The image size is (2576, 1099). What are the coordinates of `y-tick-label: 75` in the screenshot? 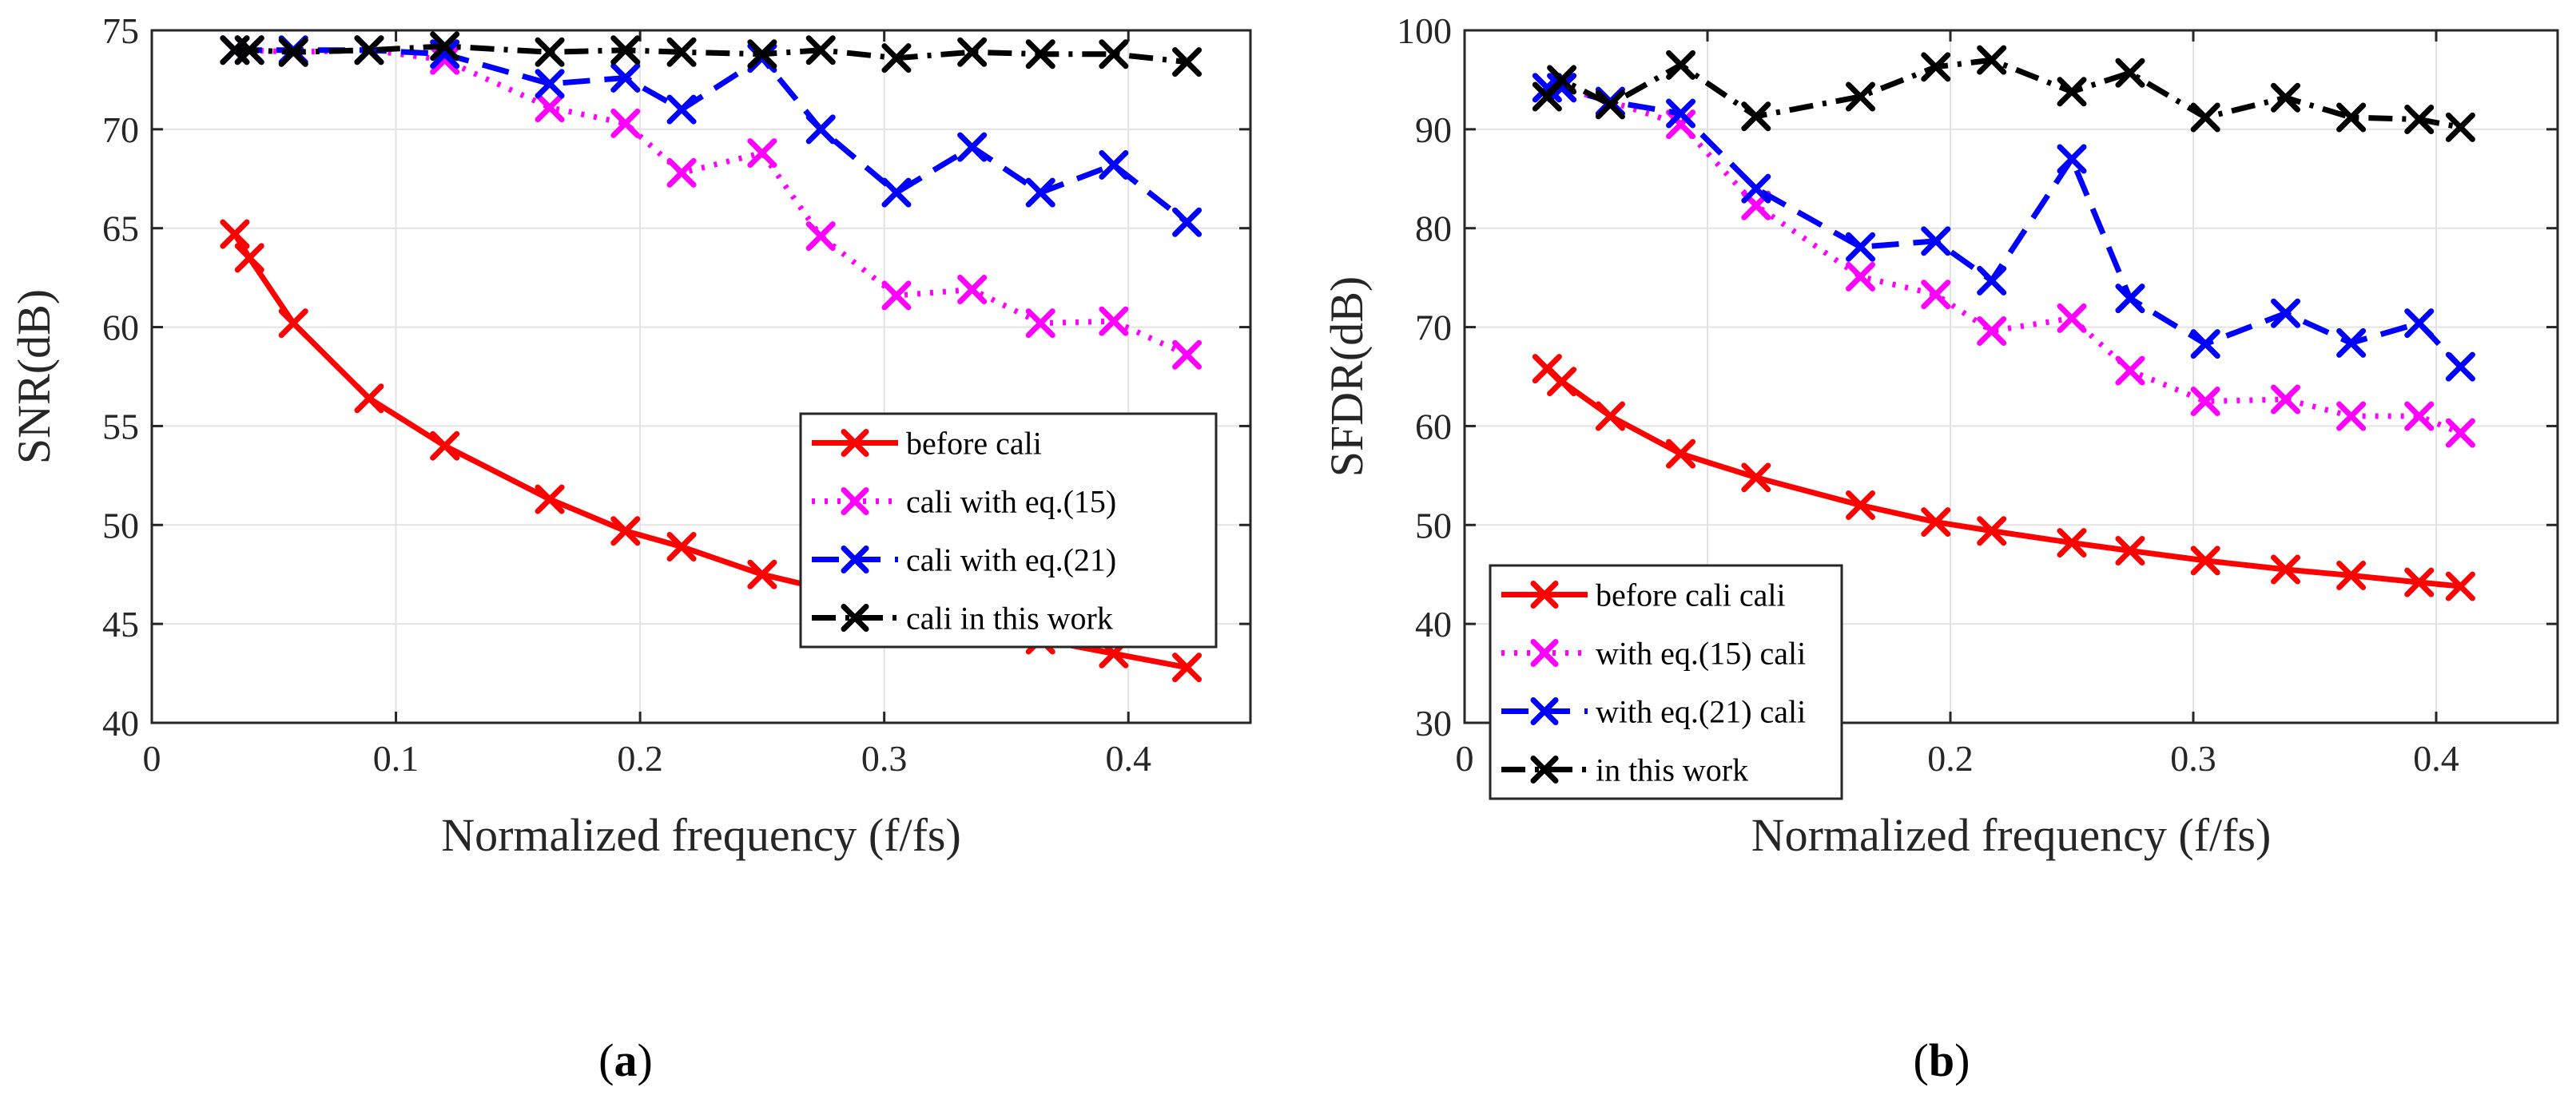 It's located at (120, 30).